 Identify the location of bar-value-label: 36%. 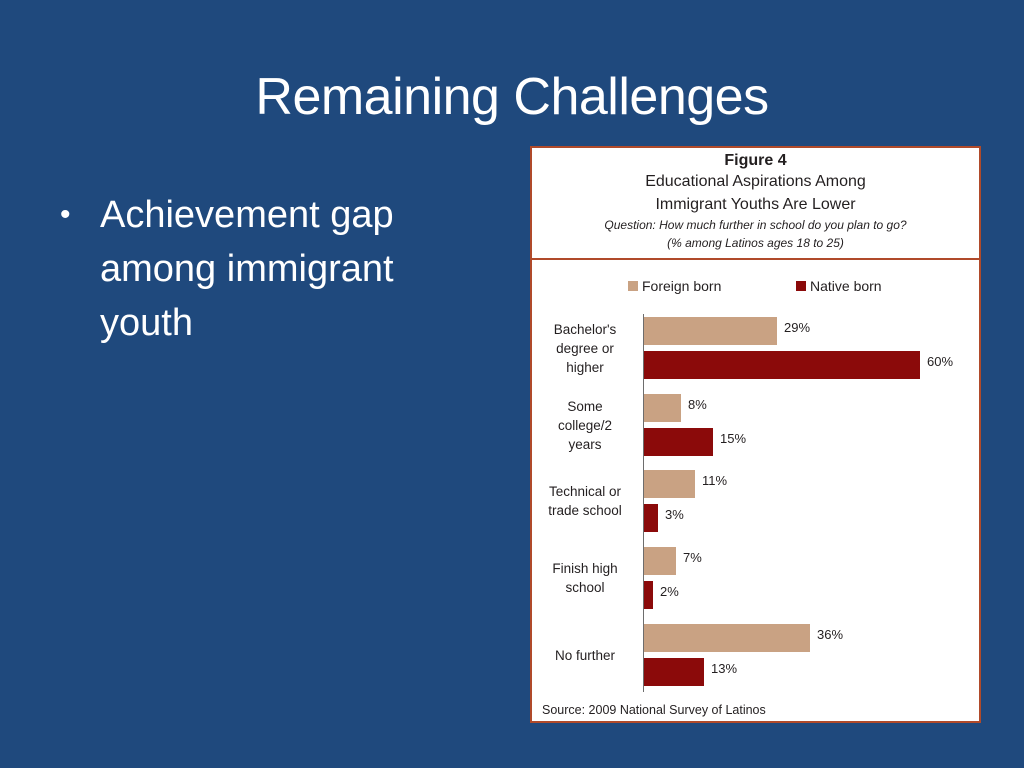
(830, 634).